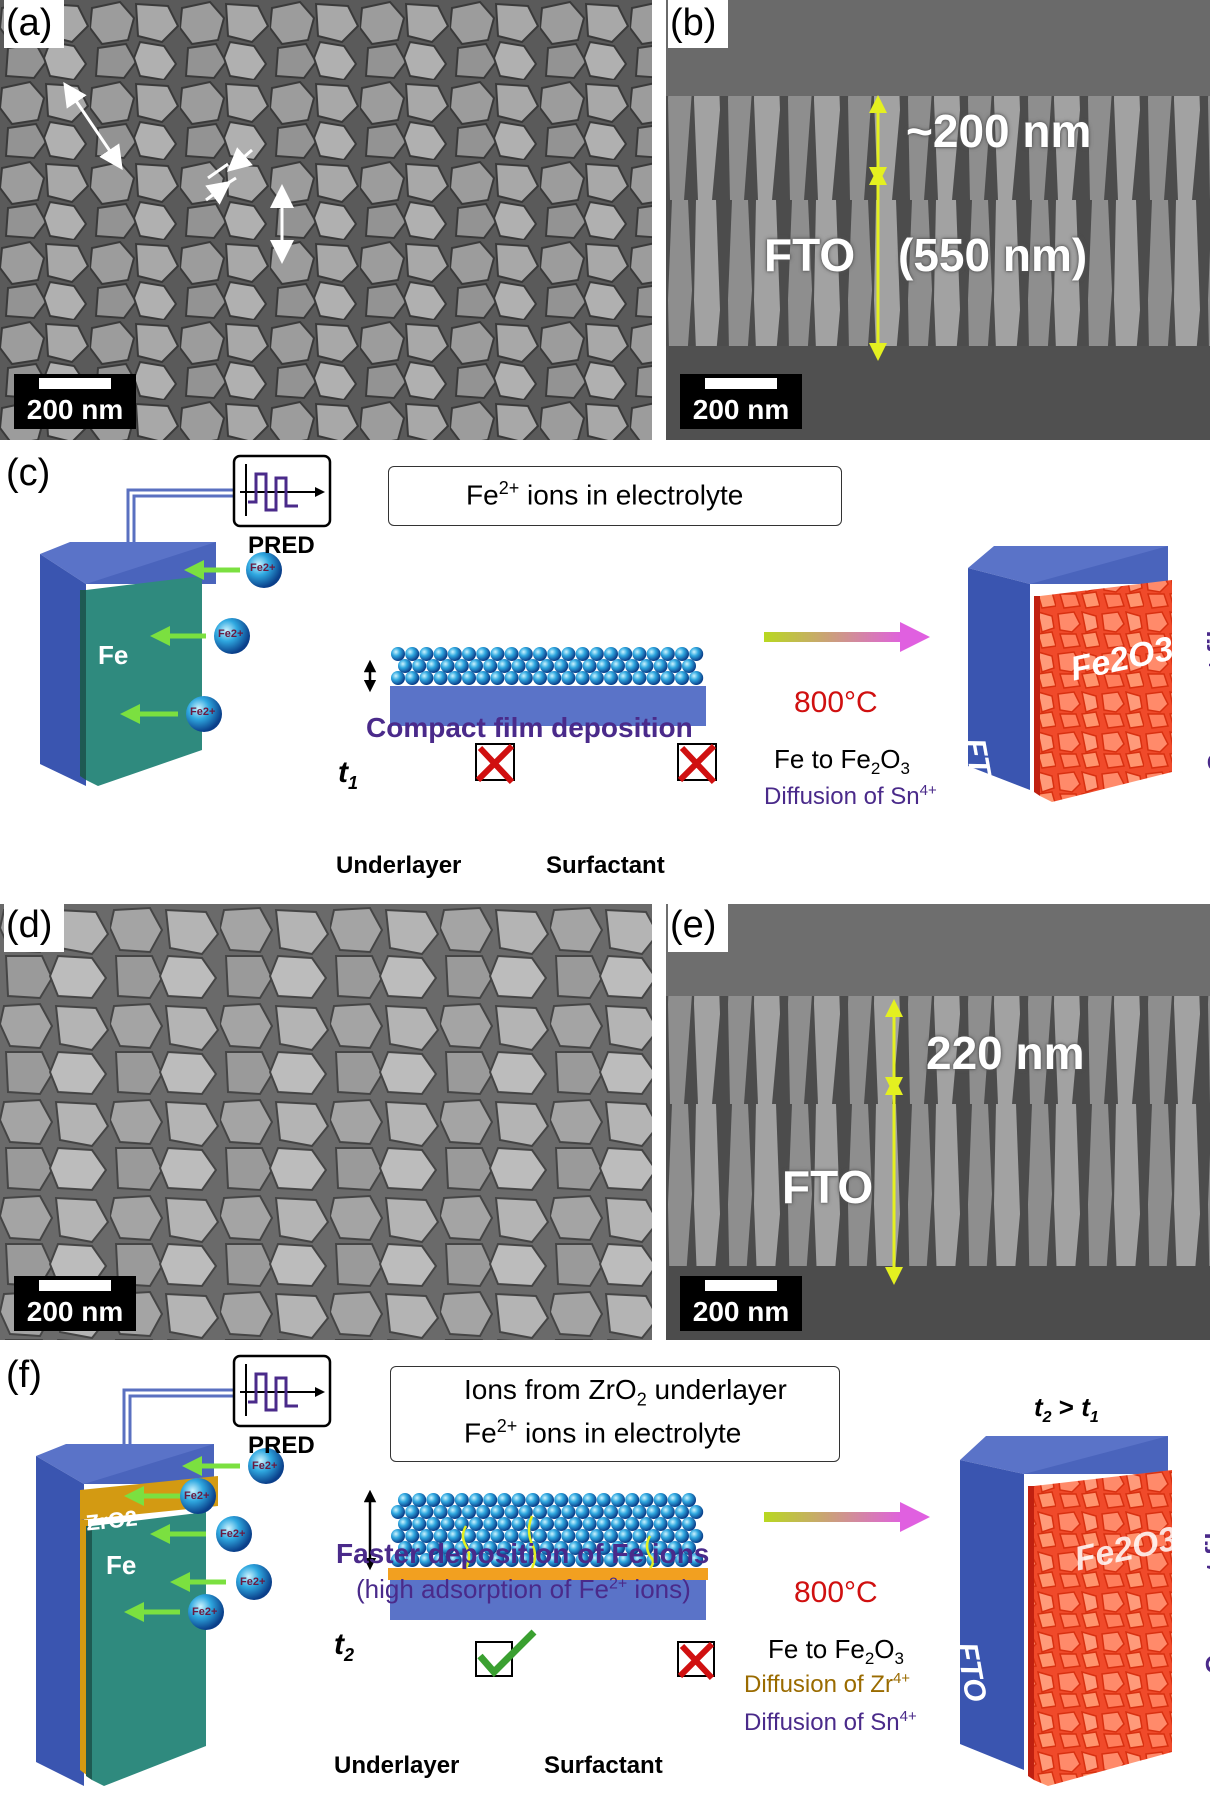 The image size is (1210, 1796). Describe the element at coordinates (281, 1445) in the screenshot. I see `pred-label-f: PRED` at that location.